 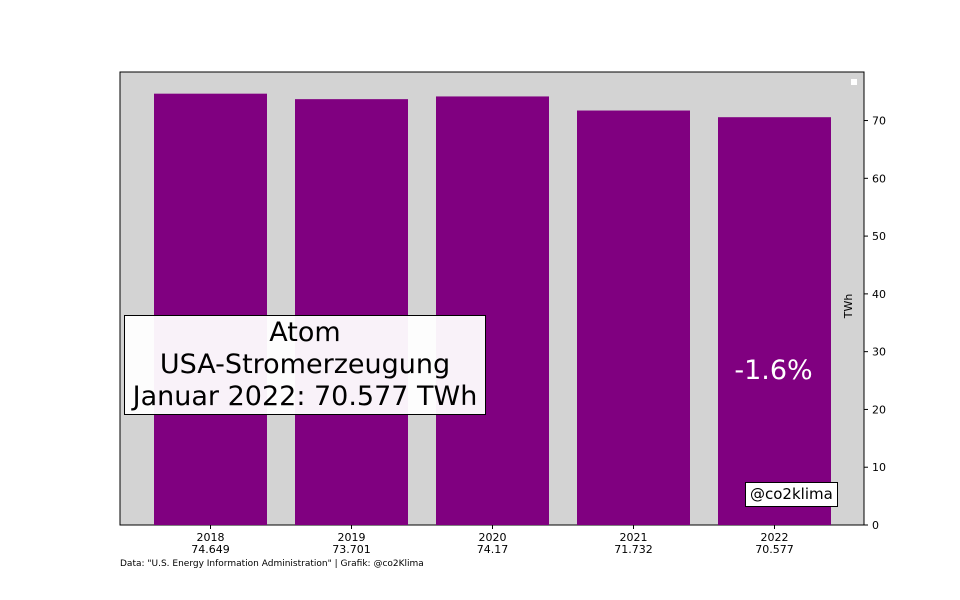 I want to click on bar-2021, so click(x=633, y=318).